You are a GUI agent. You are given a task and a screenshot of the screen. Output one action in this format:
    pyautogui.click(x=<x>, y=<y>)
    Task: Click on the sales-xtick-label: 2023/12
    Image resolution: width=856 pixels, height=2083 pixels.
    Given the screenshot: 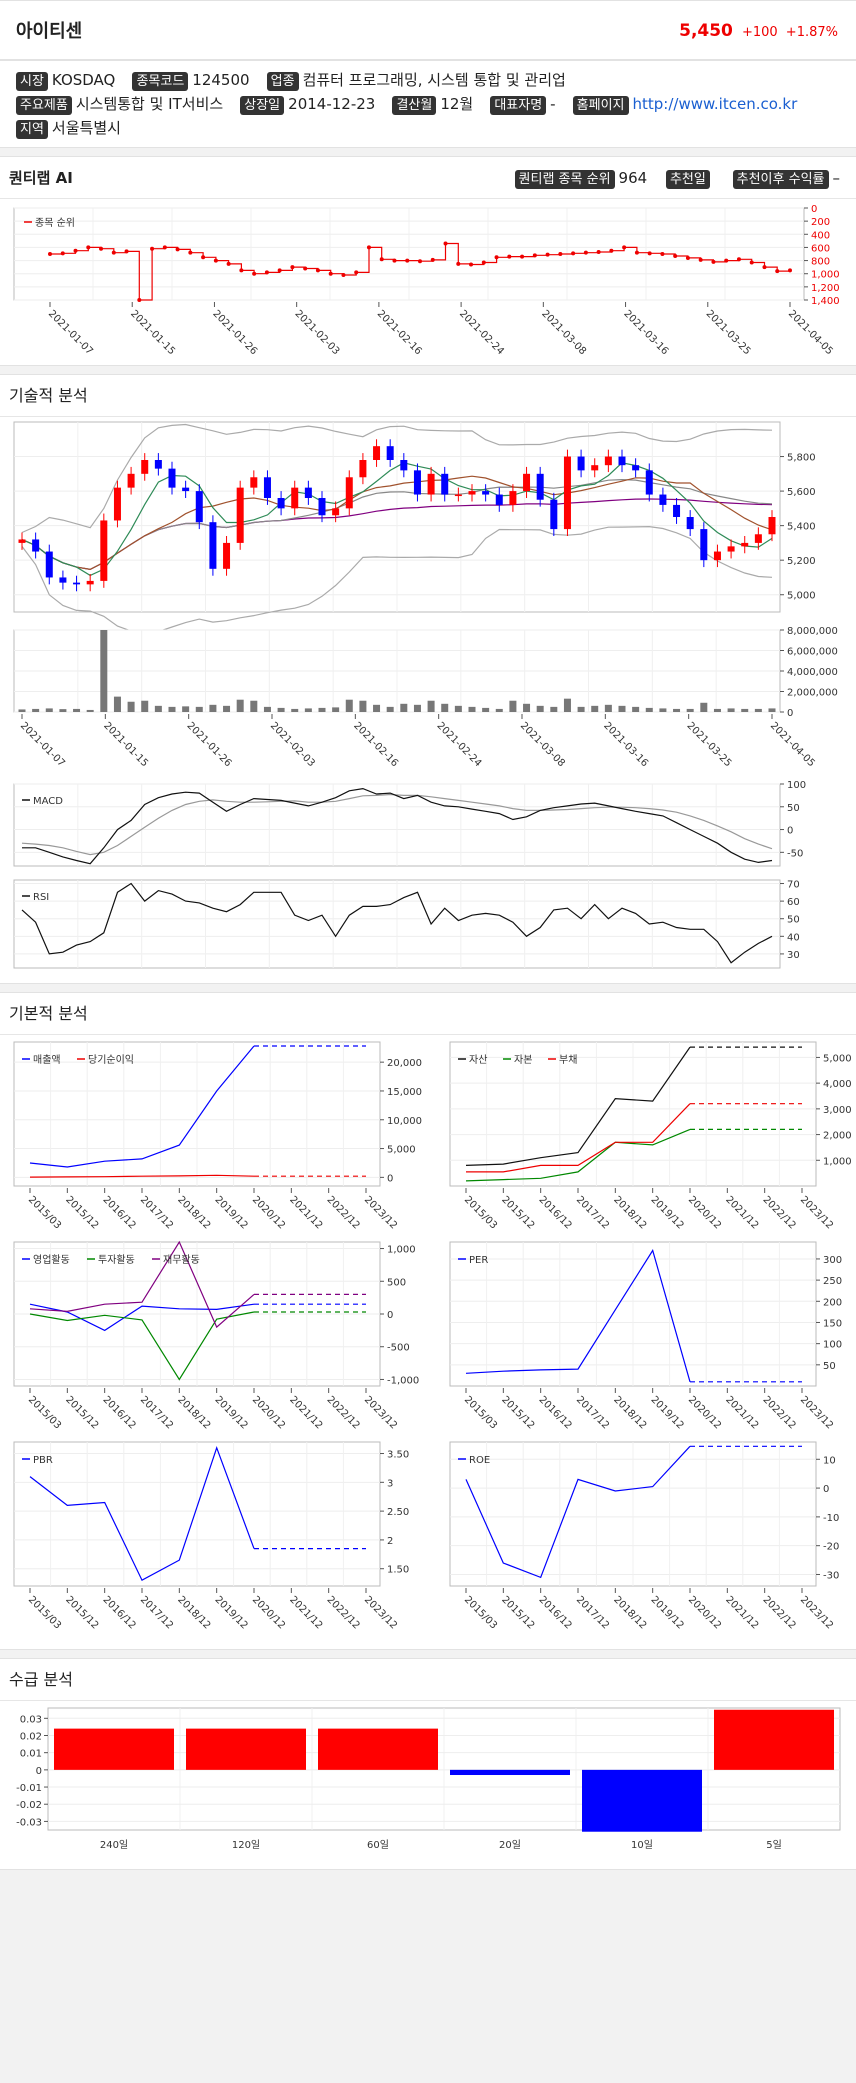 What is the action you would take?
    pyautogui.click(x=380, y=1212)
    